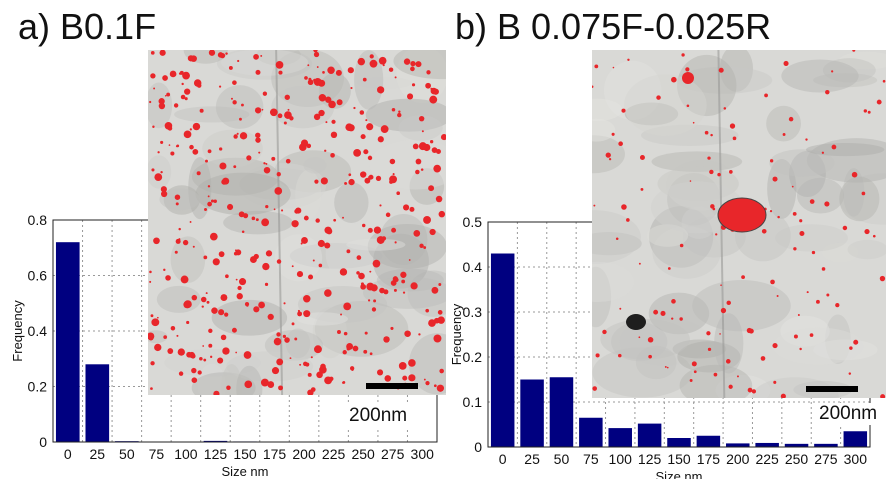 This screenshot has height=479, width=886. I want to click on scale-bar, so click(392, 386).